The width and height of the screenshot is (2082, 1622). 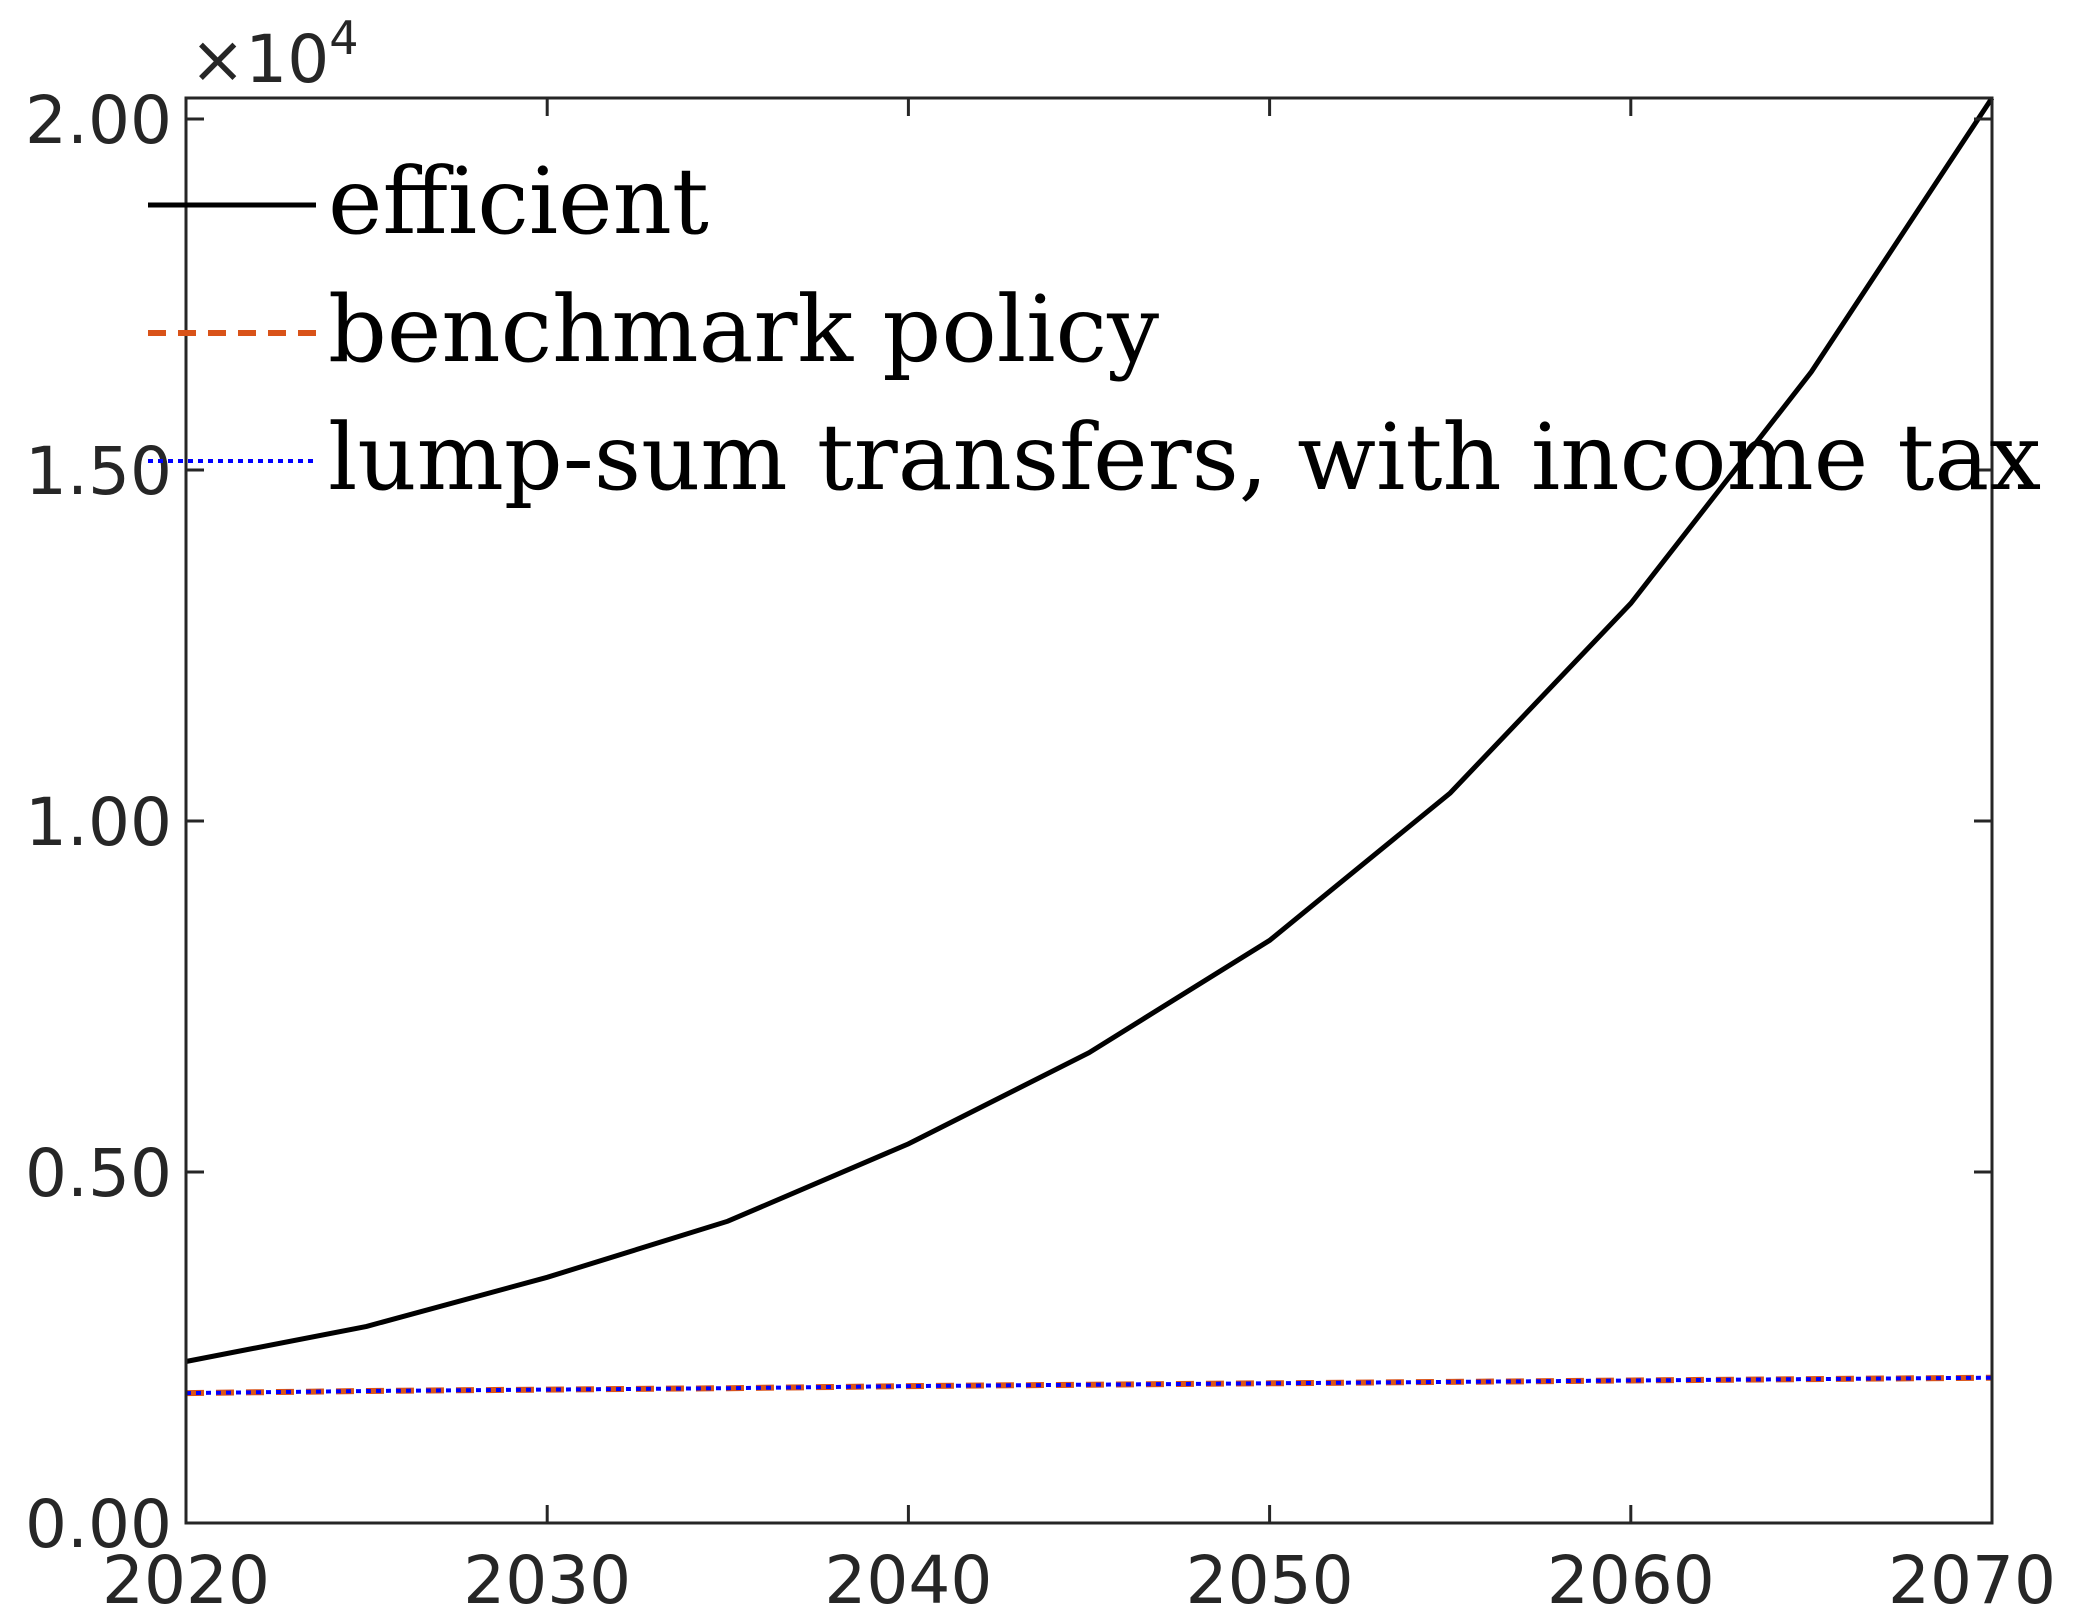 I want to click on x-tick-label-4: 2060, so click(x=1631, y=1580).